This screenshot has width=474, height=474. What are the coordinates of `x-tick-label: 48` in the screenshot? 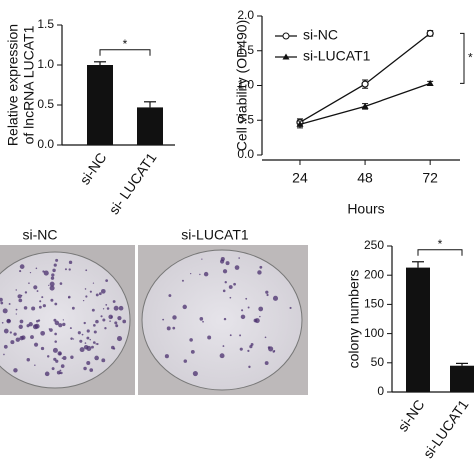 It's located at (365, 178).